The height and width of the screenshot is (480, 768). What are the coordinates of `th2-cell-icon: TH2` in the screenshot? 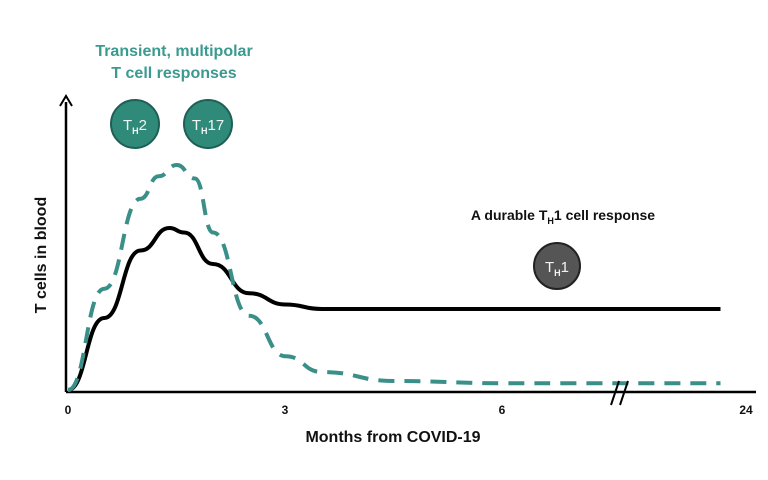 It's located at (135, 124).